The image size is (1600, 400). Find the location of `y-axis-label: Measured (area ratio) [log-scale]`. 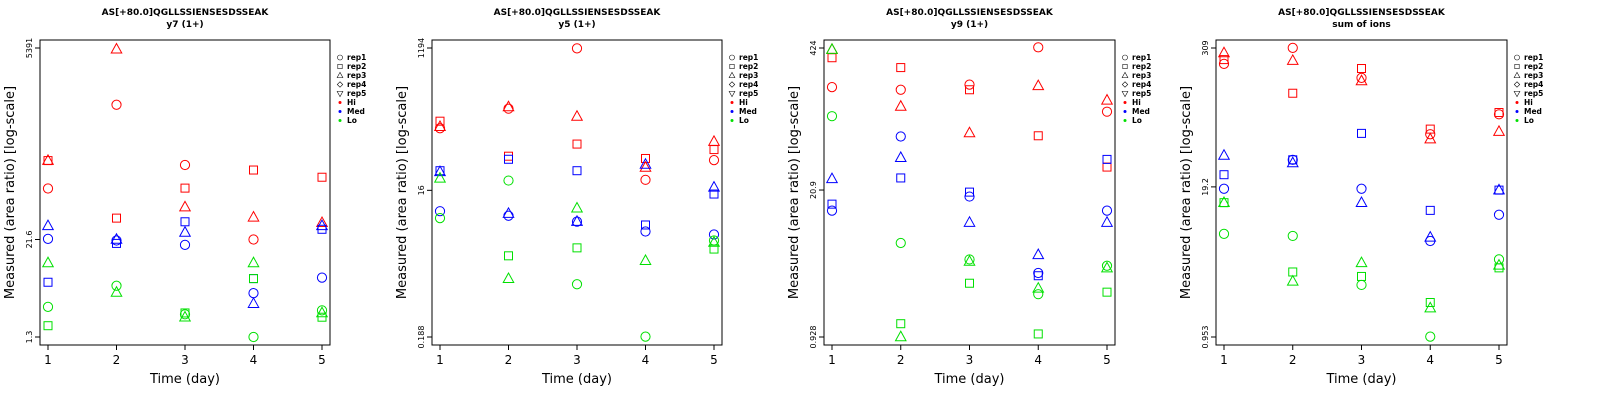

y-axis-label: Measured (area ratio) [log-scale] is located at coordinates (1186, 192).